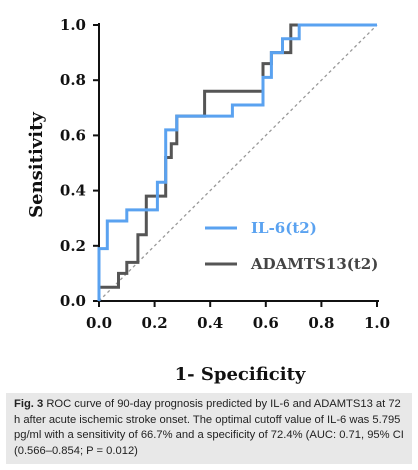 The image size is (418, 470). Describe the element at coordinates (240, 374) in the screenshot. I see `x-axis-title: 1- Specificity` at that location.